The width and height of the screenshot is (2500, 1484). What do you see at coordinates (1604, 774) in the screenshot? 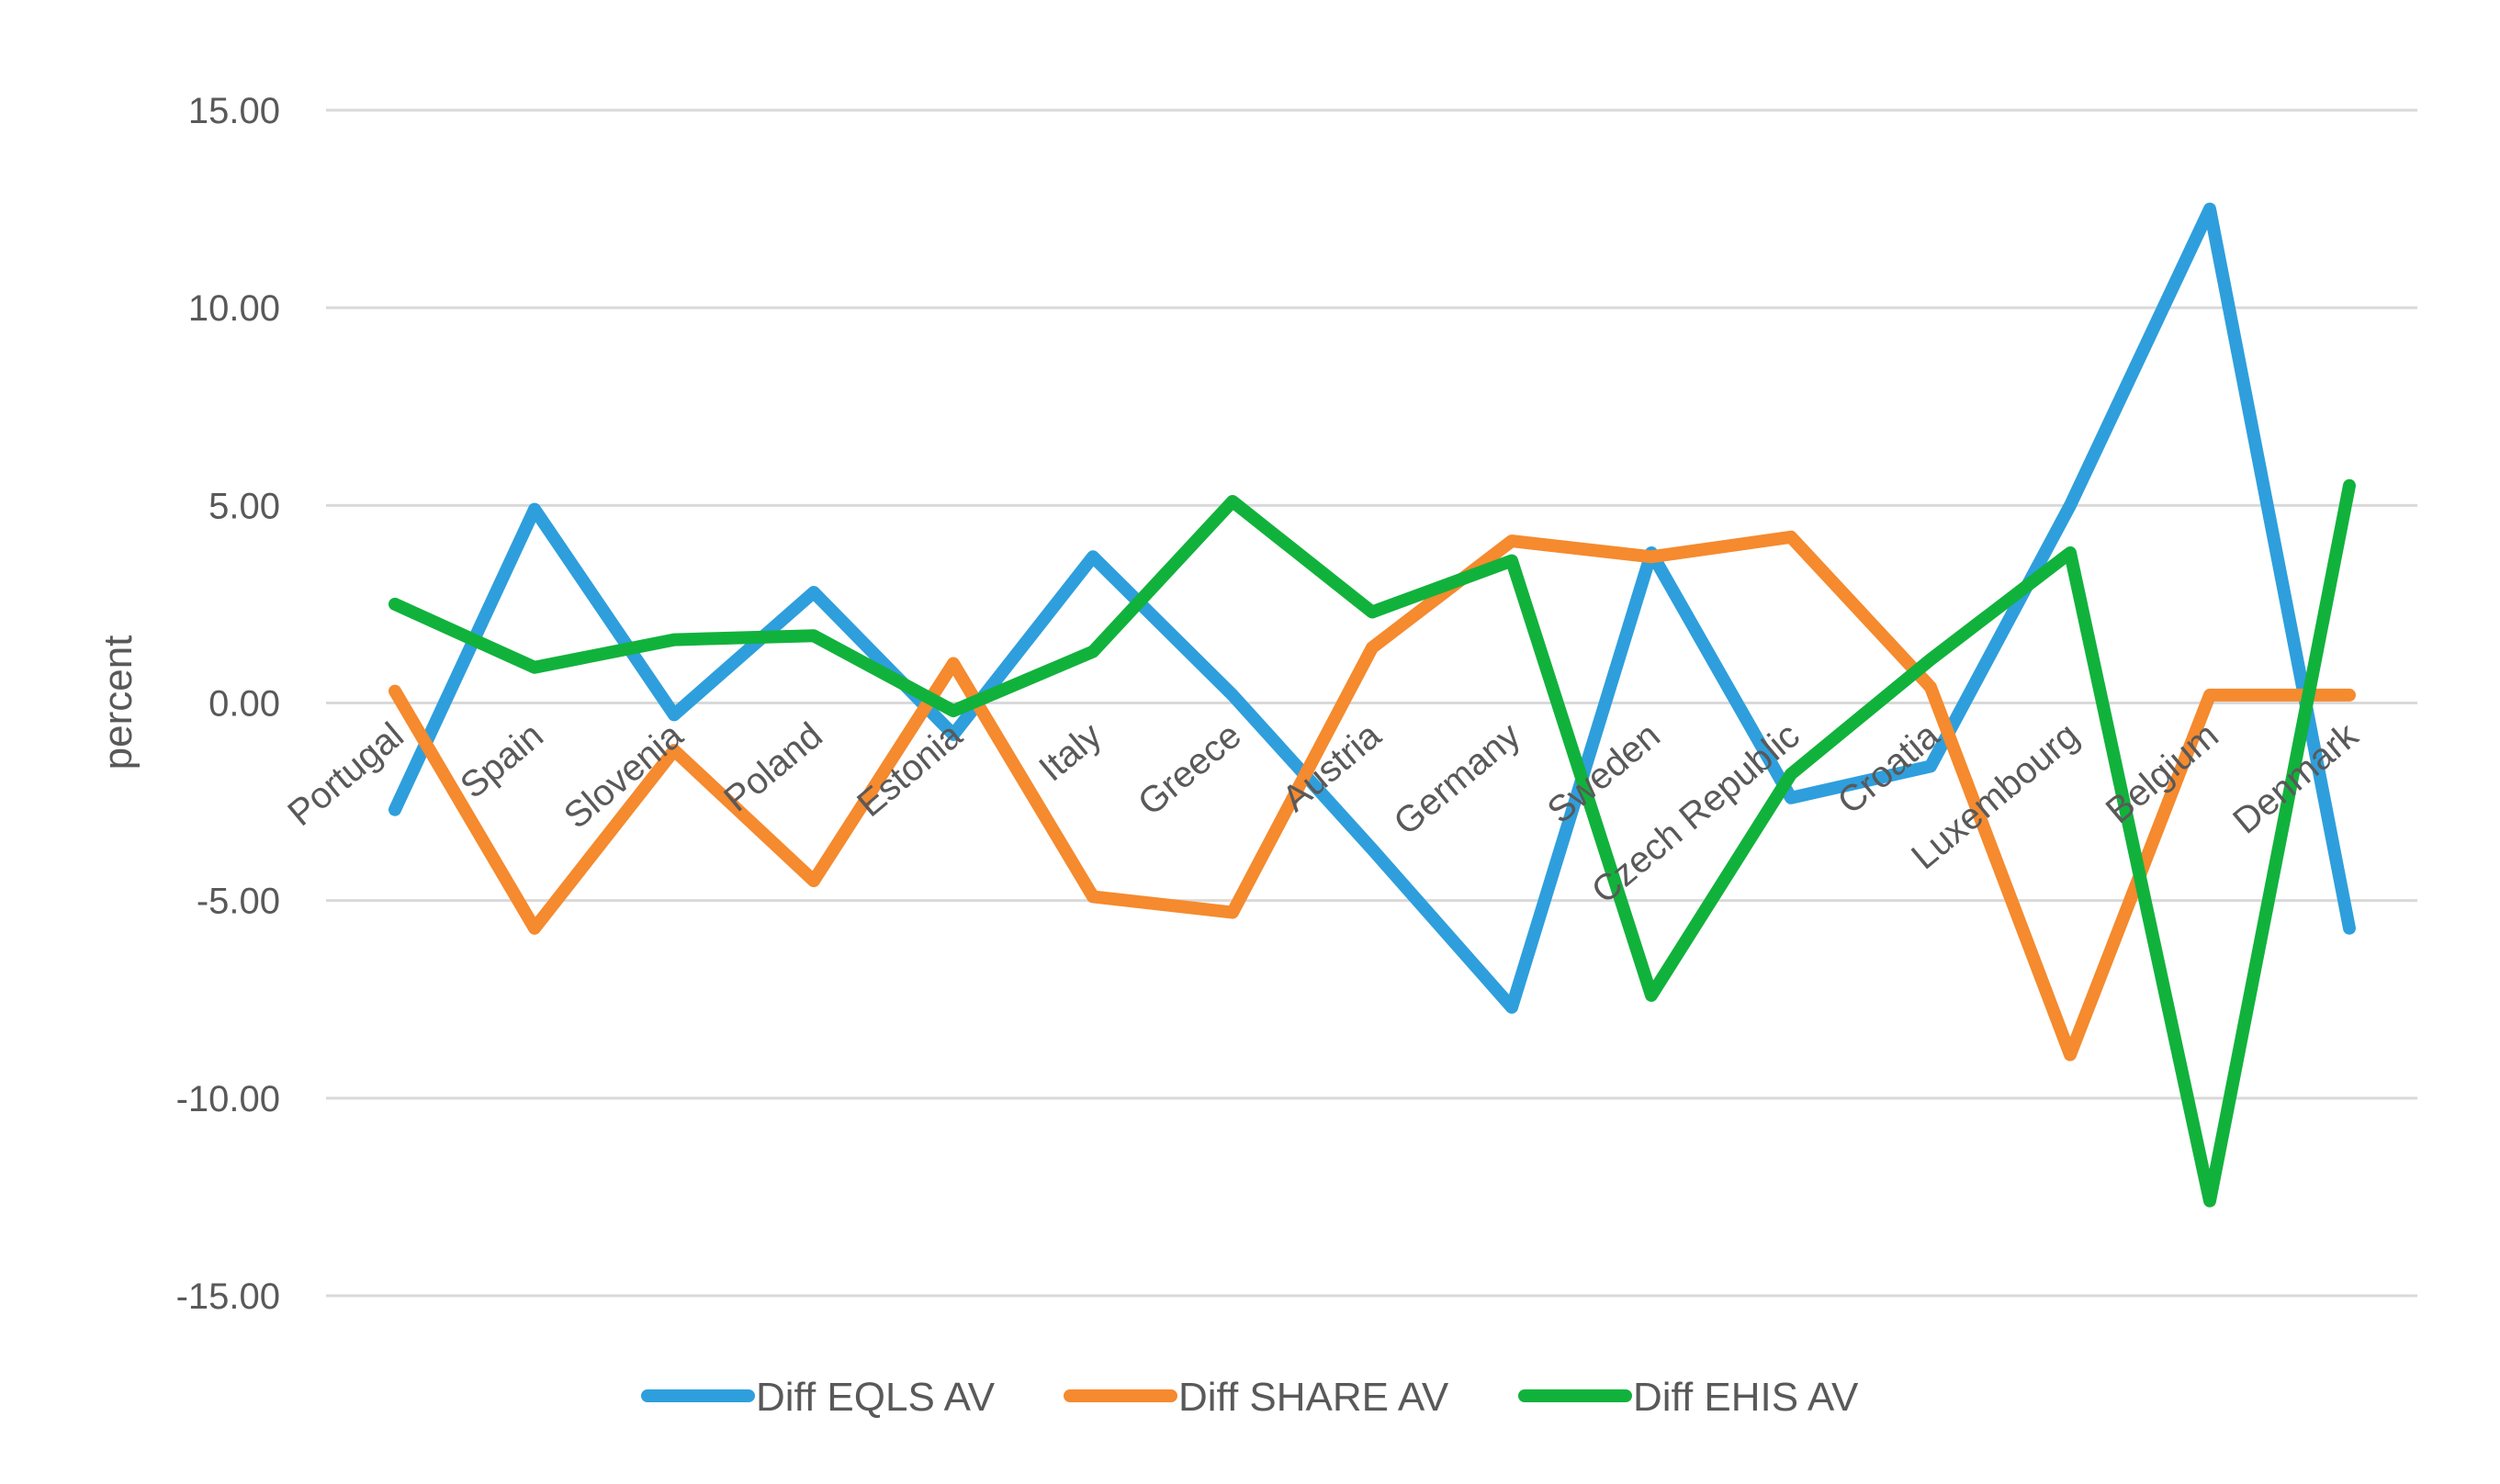
I see `x-tick-label: Sweden` at bounding box center [1604, 774].